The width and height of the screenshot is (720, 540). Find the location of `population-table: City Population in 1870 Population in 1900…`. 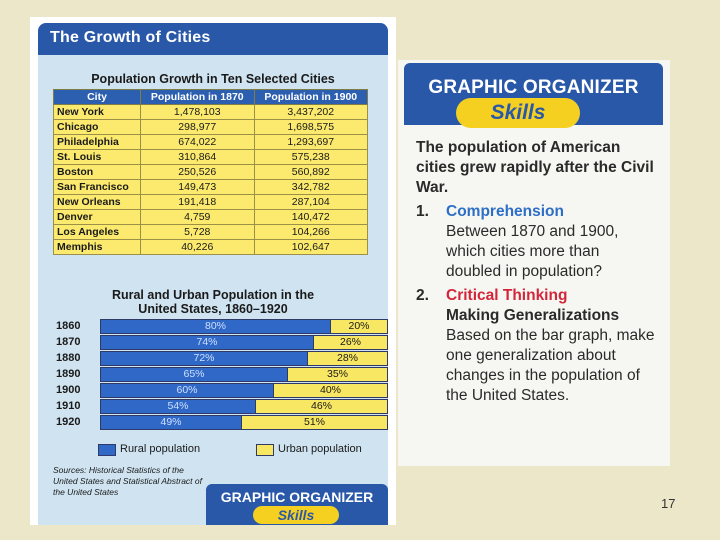

population-table: City Population in 1870 Population in 1900… is located at coordinates (210, 172).